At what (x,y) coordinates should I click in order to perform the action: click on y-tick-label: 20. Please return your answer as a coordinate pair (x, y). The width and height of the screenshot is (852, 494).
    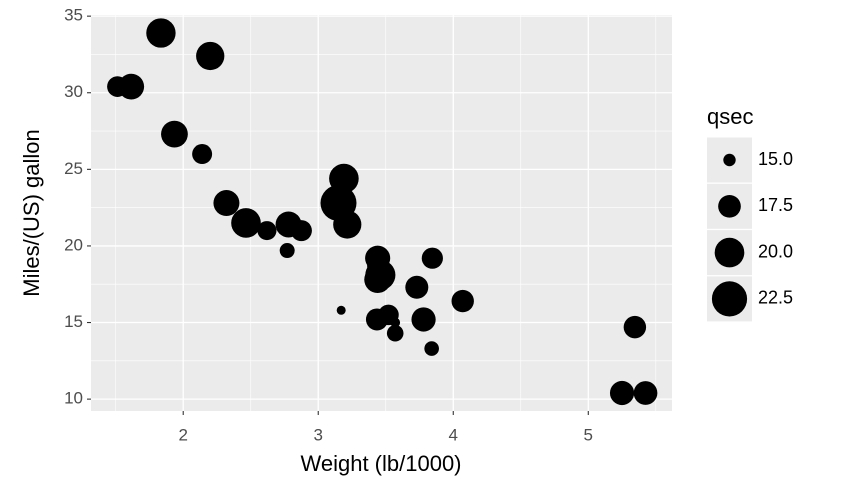
    Looking at the image, I should click on (73, 244).